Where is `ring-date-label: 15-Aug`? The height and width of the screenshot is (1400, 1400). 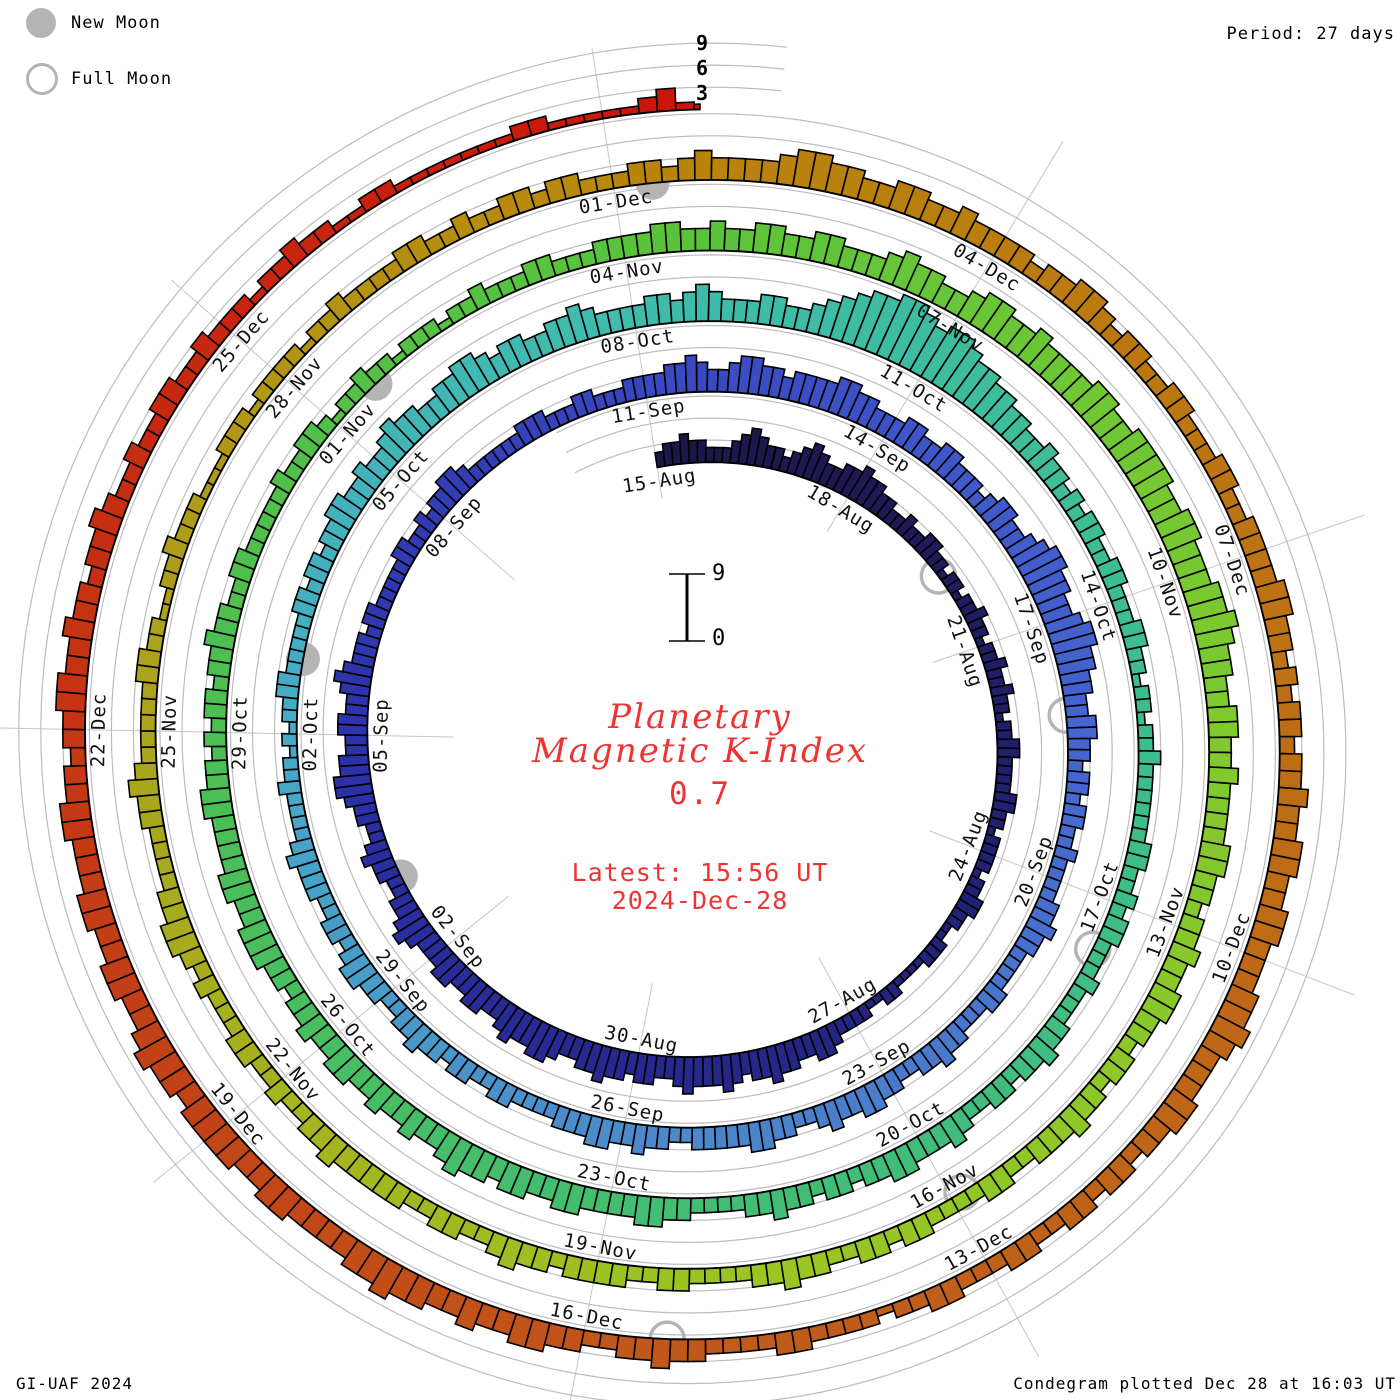 ring-date-label: 15-Aug is located at coordinates (659, 480).